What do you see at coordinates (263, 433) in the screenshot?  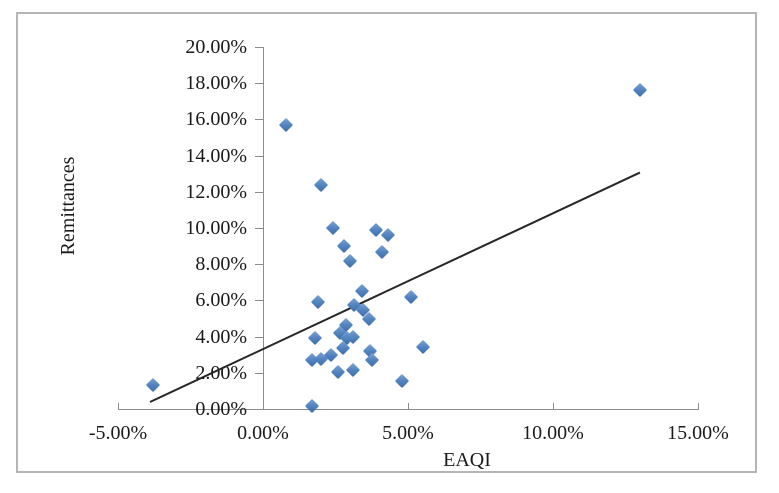 I see `x-tick-label: 0.00%` at bounding box center [263, 433].